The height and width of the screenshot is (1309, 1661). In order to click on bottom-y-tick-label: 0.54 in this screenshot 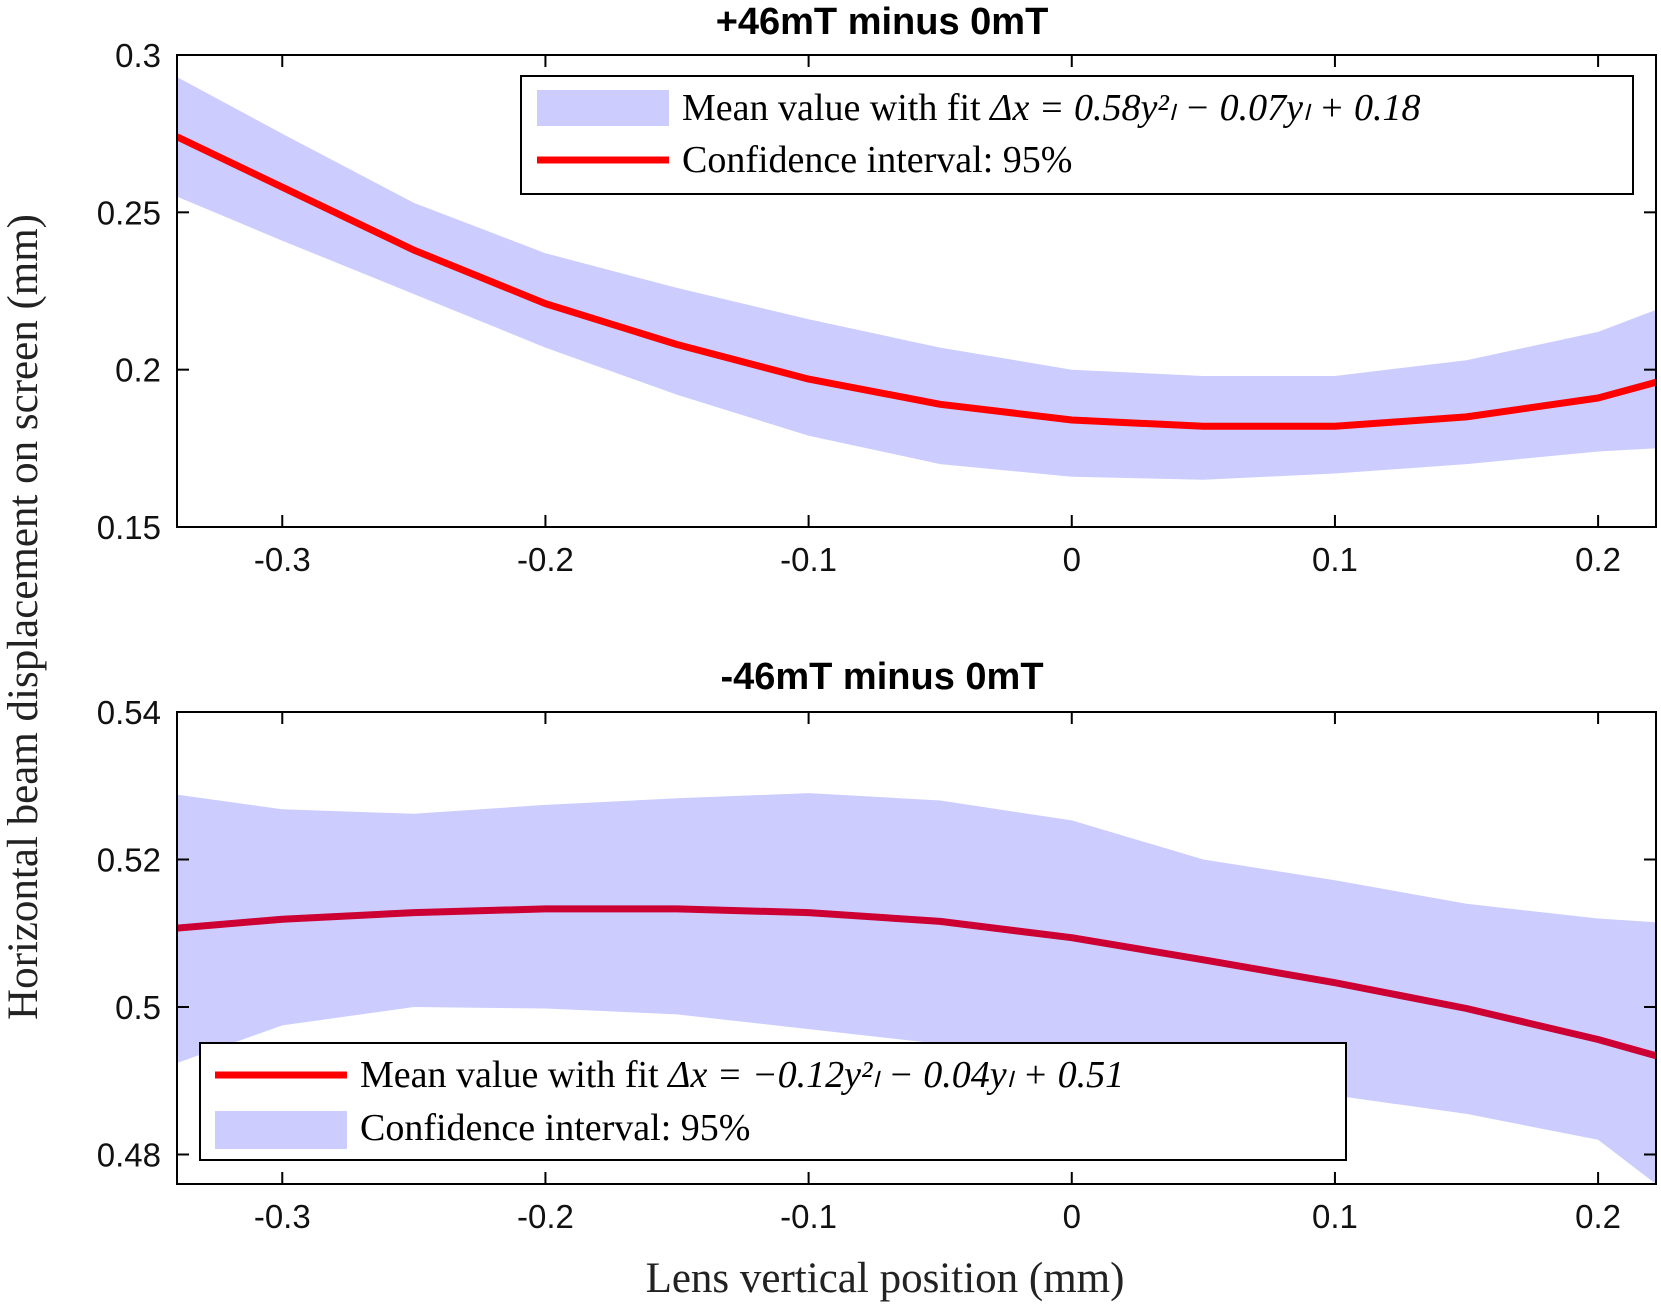, I will do `click(129, 712)`.